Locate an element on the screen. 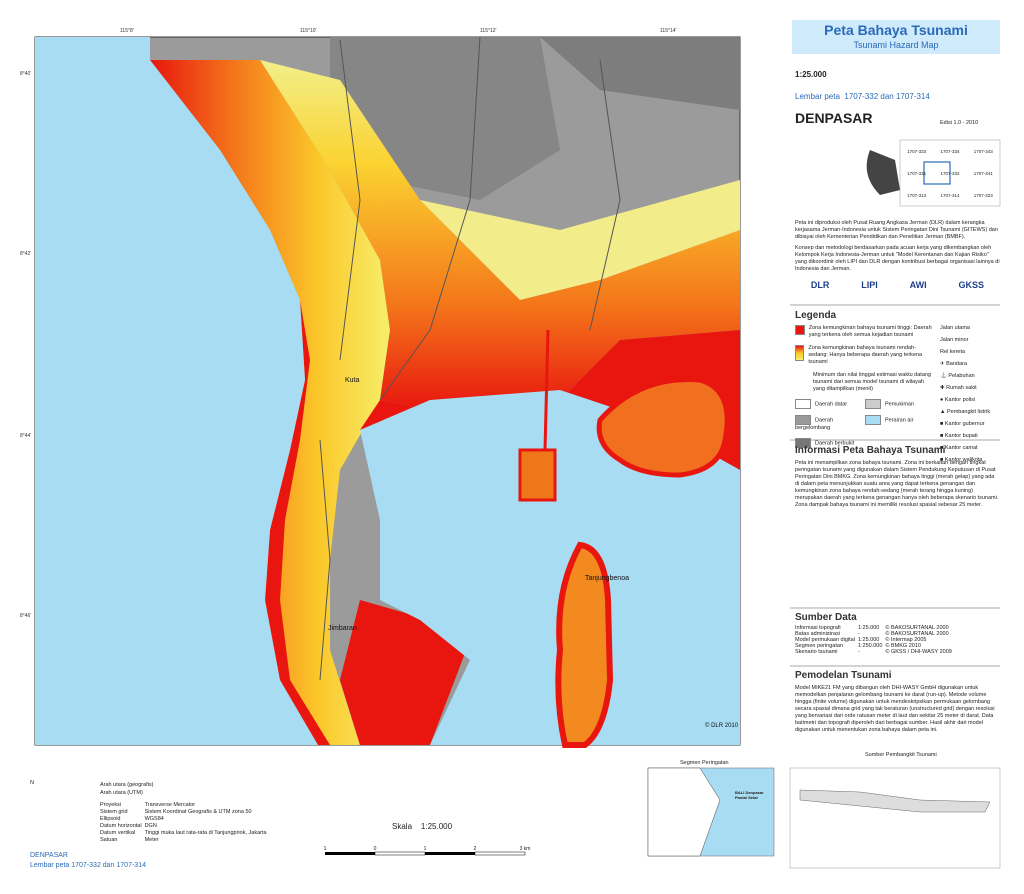 The height and width of the screenshot is (894, 1024). cell: WGS84 is located at coordinates (154, 819).